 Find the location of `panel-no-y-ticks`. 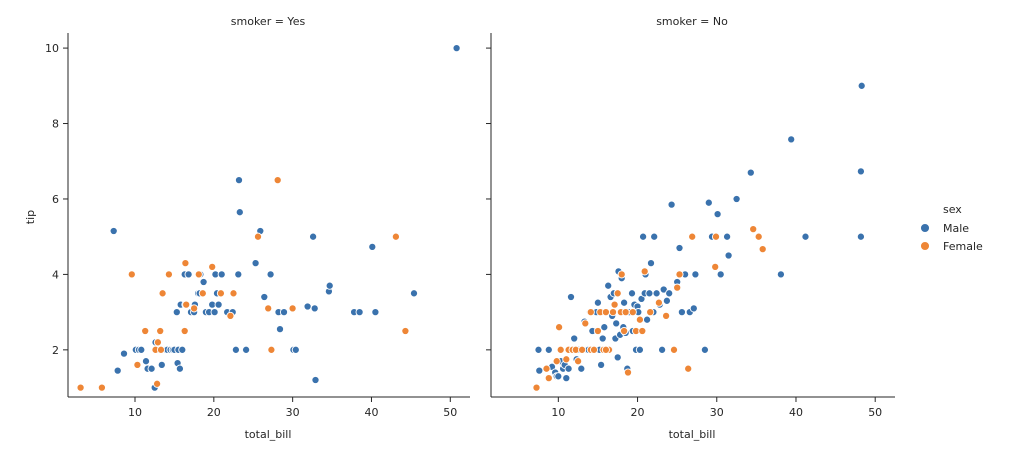

panel-no-y-ticks is located at coordinates (488, 199).